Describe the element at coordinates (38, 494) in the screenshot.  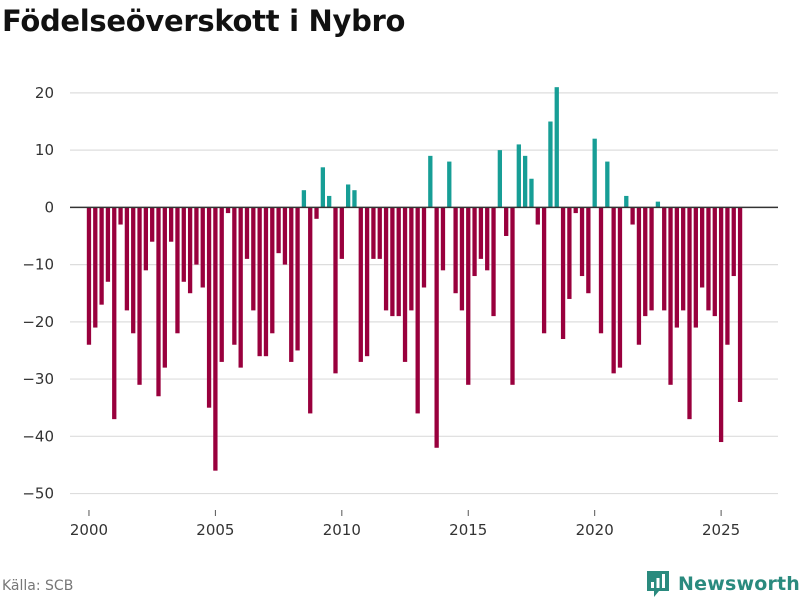
I see `y-tick-label: −50` at that location.